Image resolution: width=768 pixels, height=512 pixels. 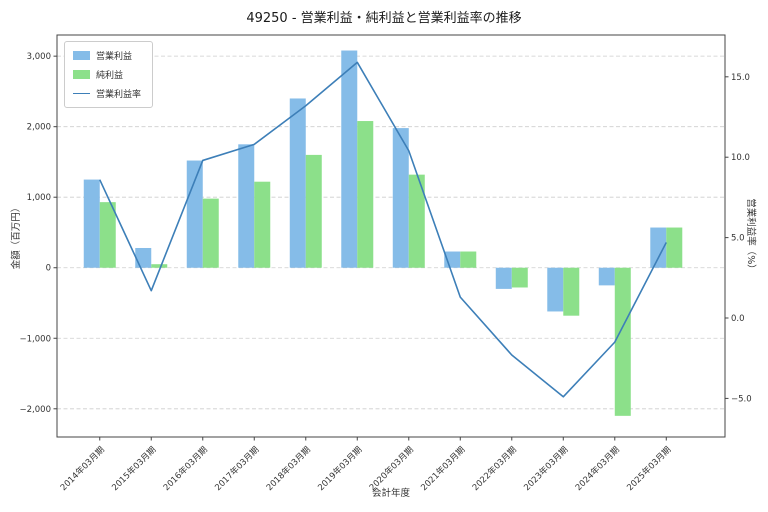 I want to click on legend-item-net-profit: 純利益, so click(x=107, y=74).